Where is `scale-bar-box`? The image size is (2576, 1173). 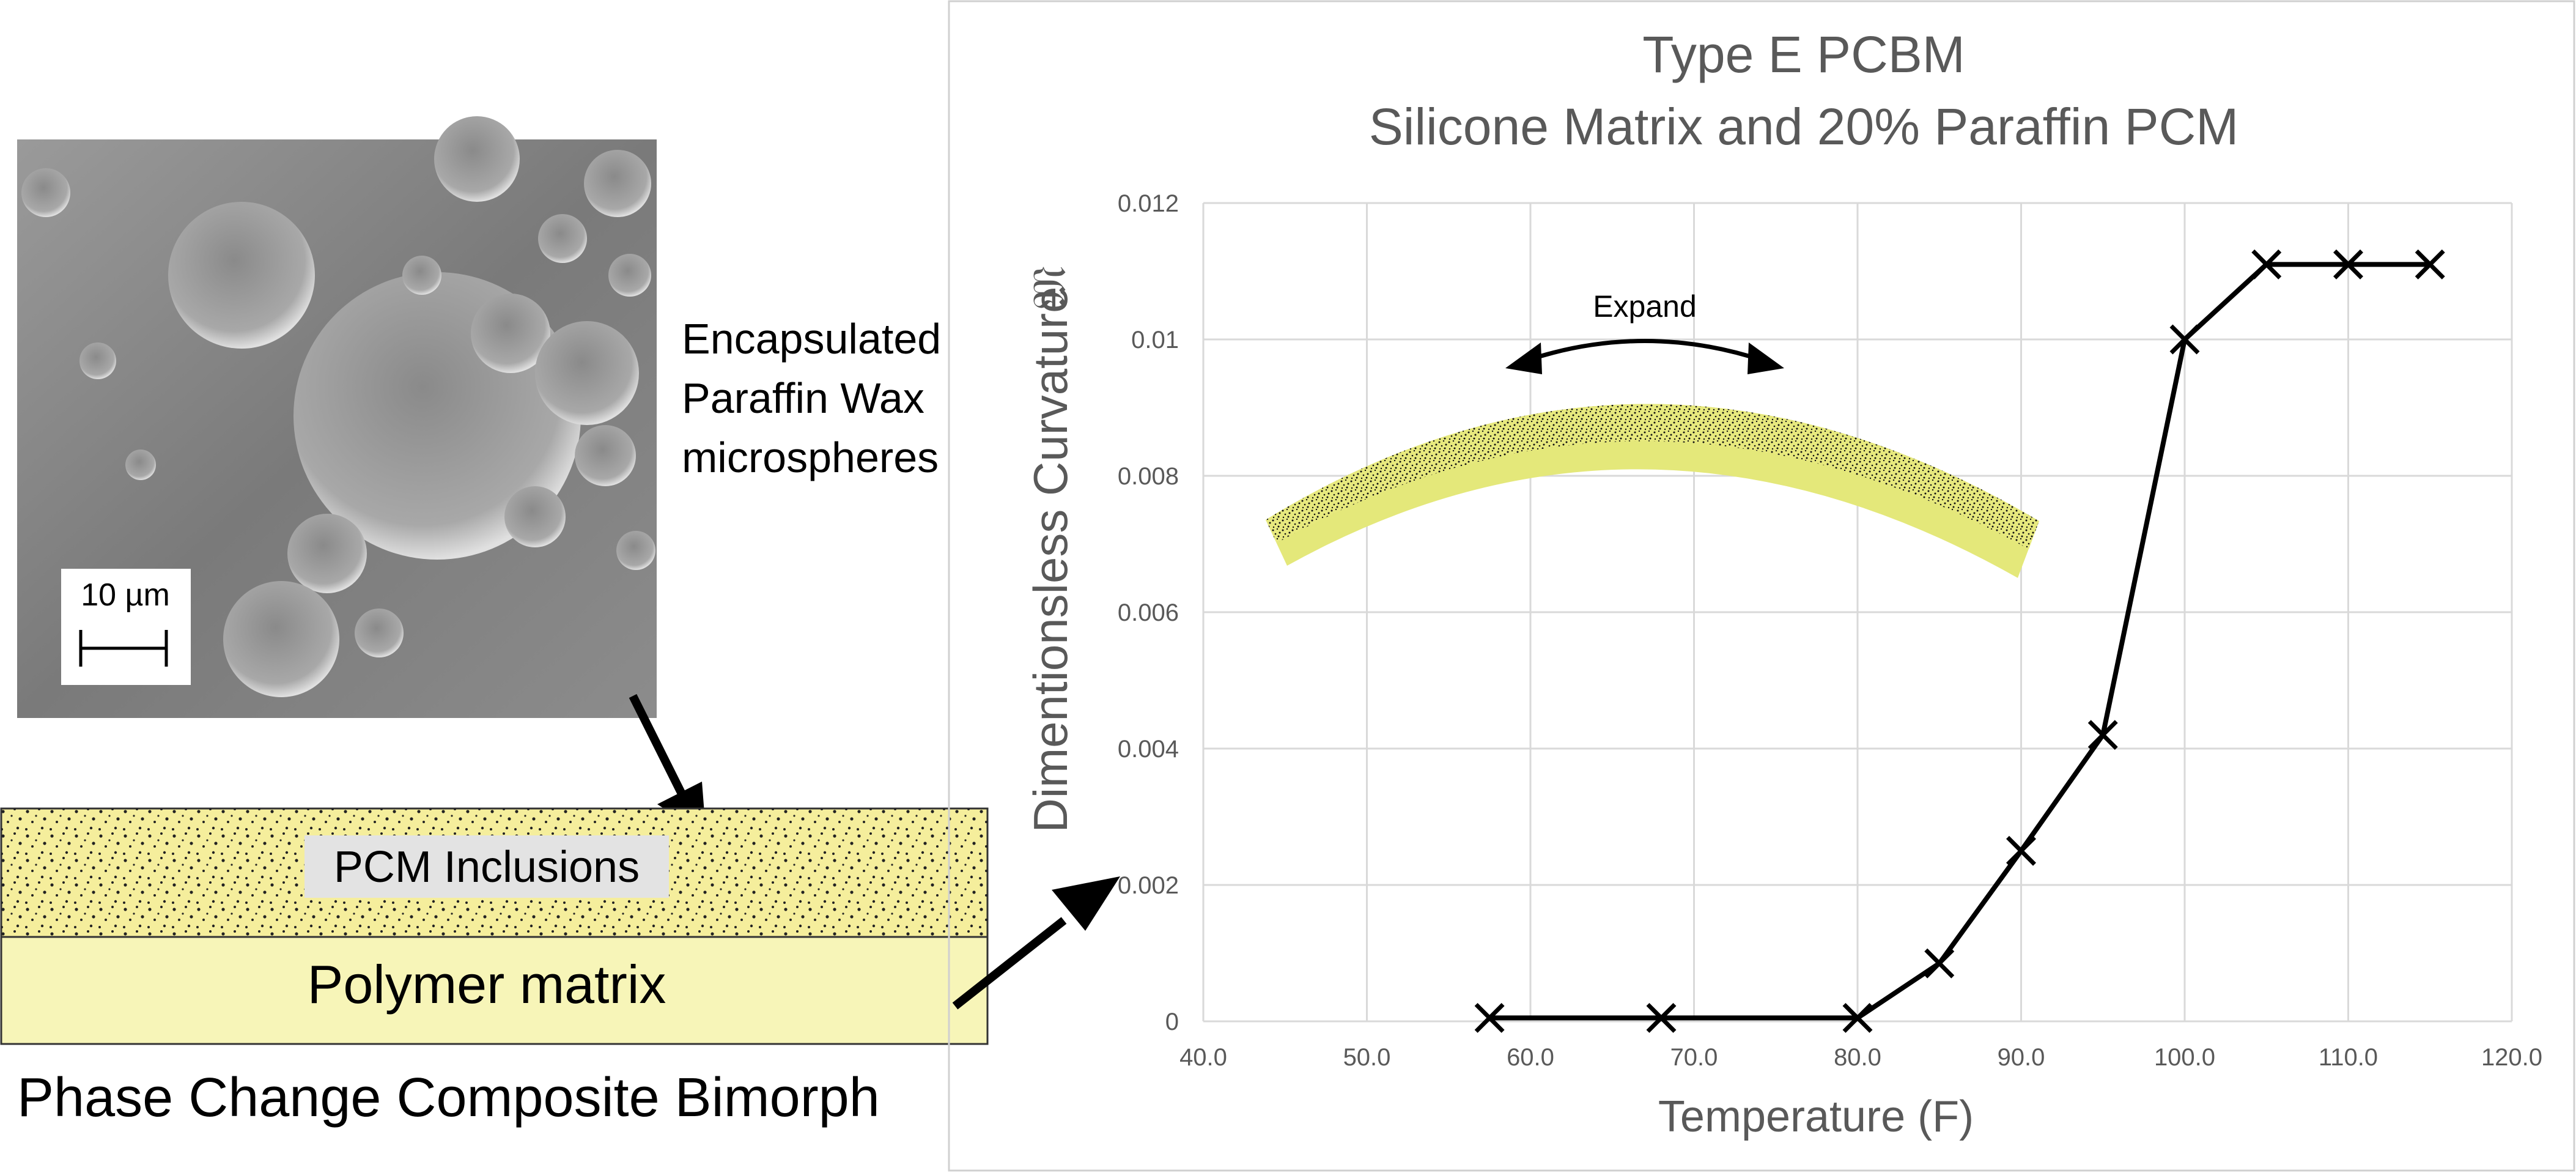 scale-bar-box is located at coordinates (126, 627).